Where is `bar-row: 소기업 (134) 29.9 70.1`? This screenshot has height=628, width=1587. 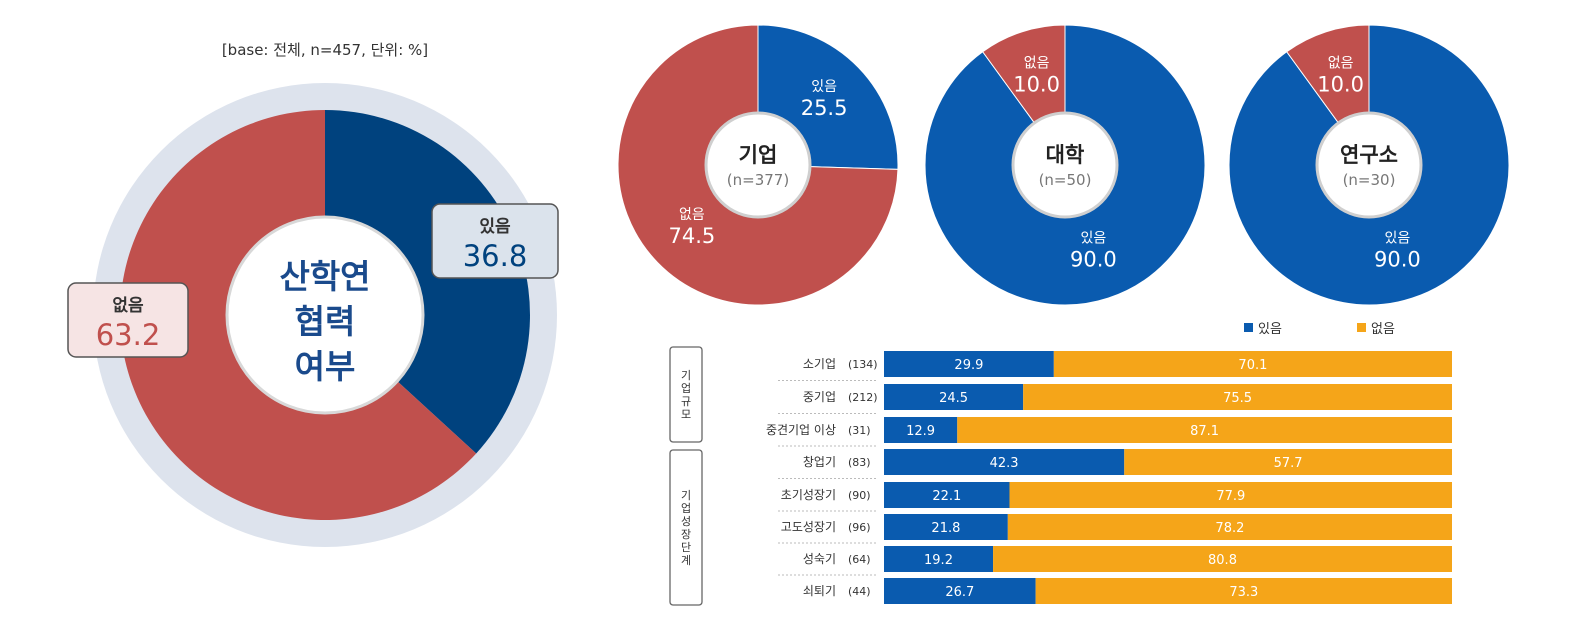 bar-row: 소기업 (134) 29.9 70.1 is located at coordinates (1127, 364).